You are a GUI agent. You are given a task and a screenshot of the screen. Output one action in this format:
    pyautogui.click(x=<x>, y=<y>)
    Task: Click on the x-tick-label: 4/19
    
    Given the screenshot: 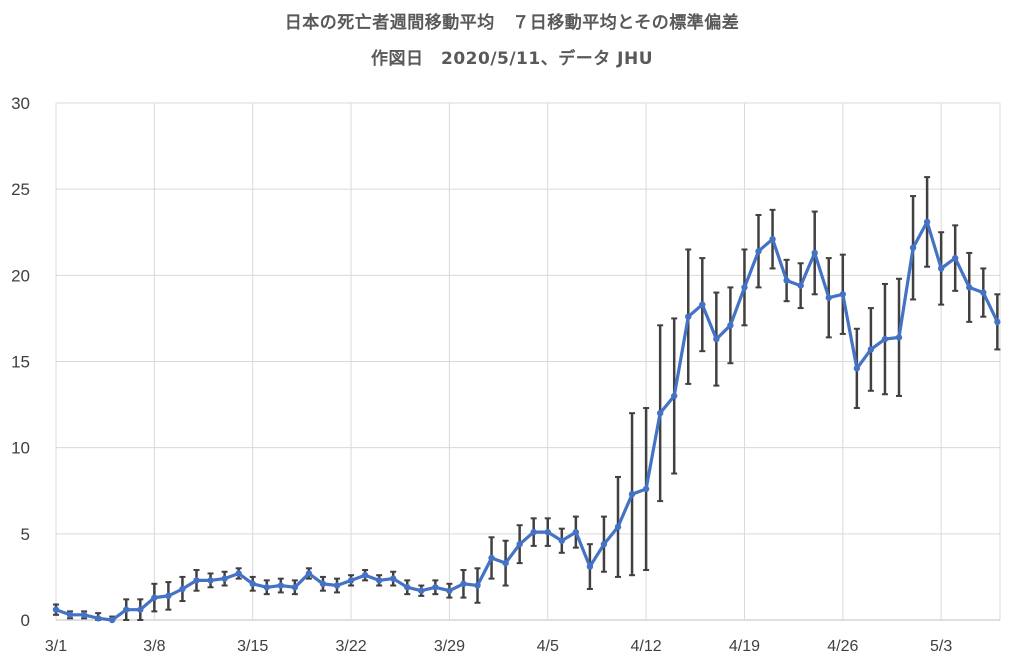 What is the action you would take?
    pyautogui.click(x=744, y=646)
    